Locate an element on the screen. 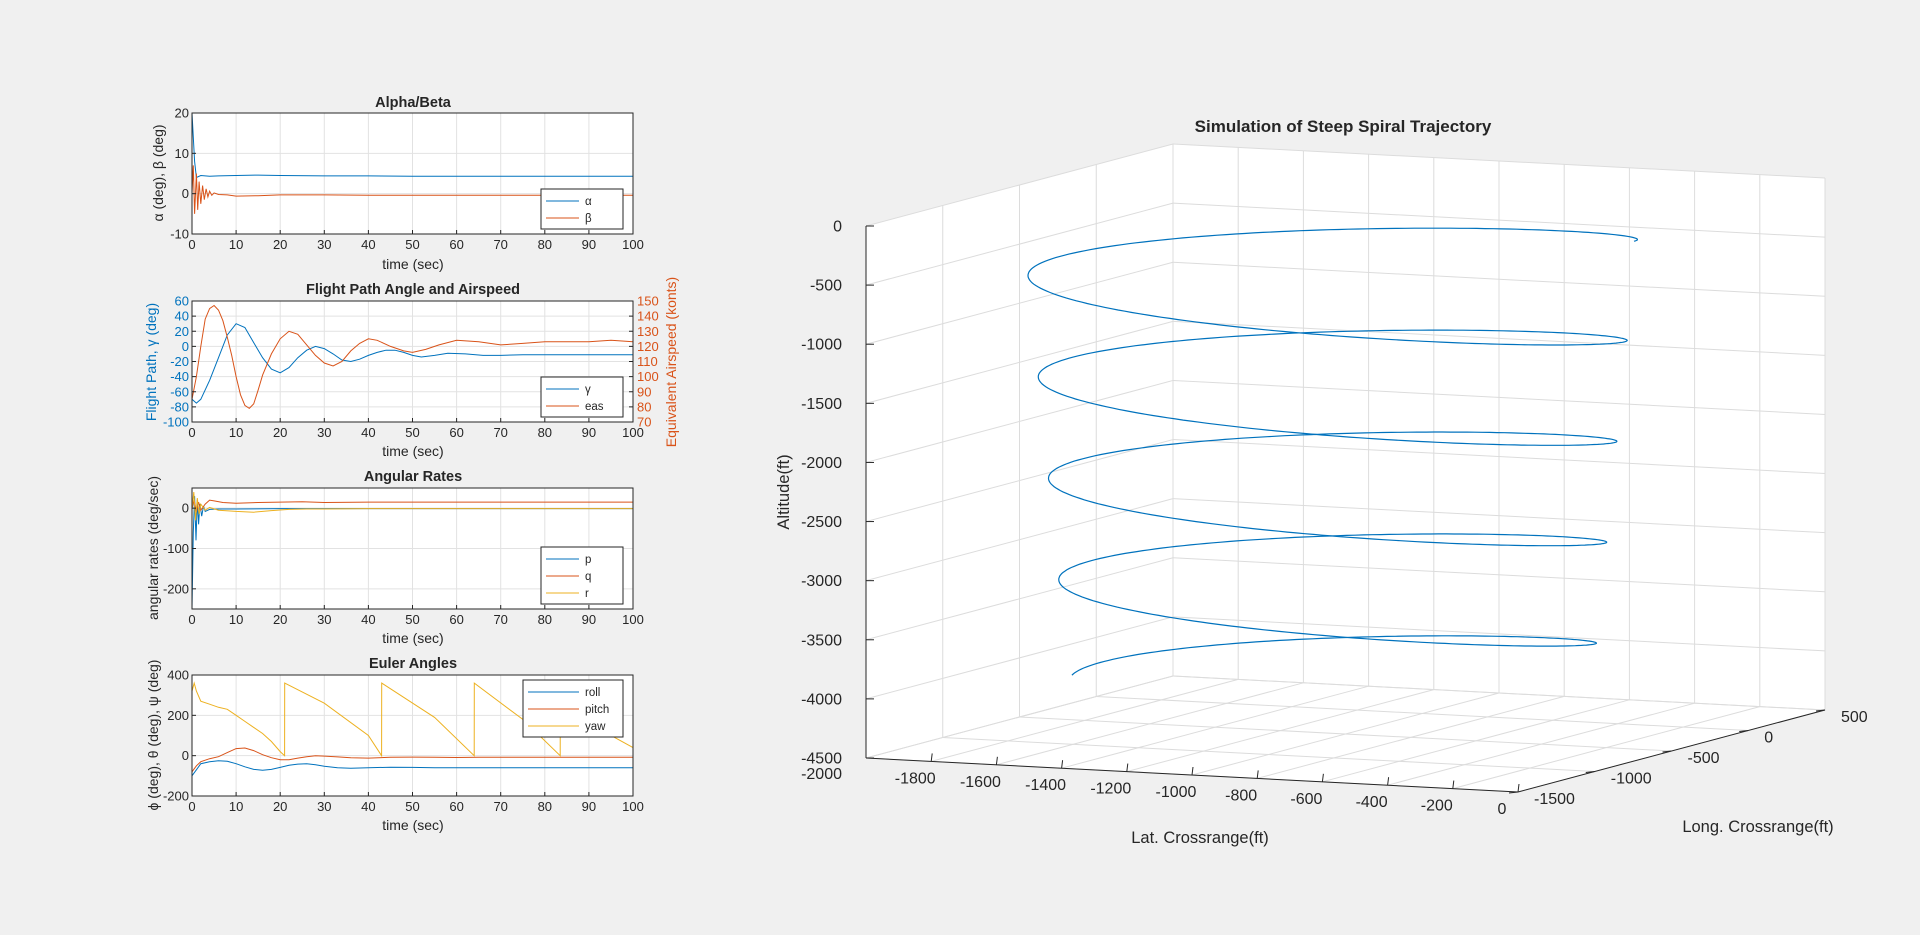 The width and height of the screenshot is (1920, 935). y-tick-label: 500 is located at coordinates (1854, 717).